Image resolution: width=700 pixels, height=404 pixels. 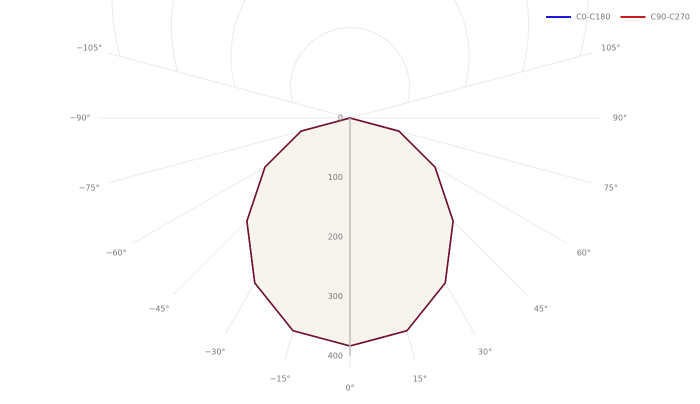 What do you see at coordinates (620, 118) in the screenshot?
I see `angle-label: 90°` at bounding box center [620, 118].